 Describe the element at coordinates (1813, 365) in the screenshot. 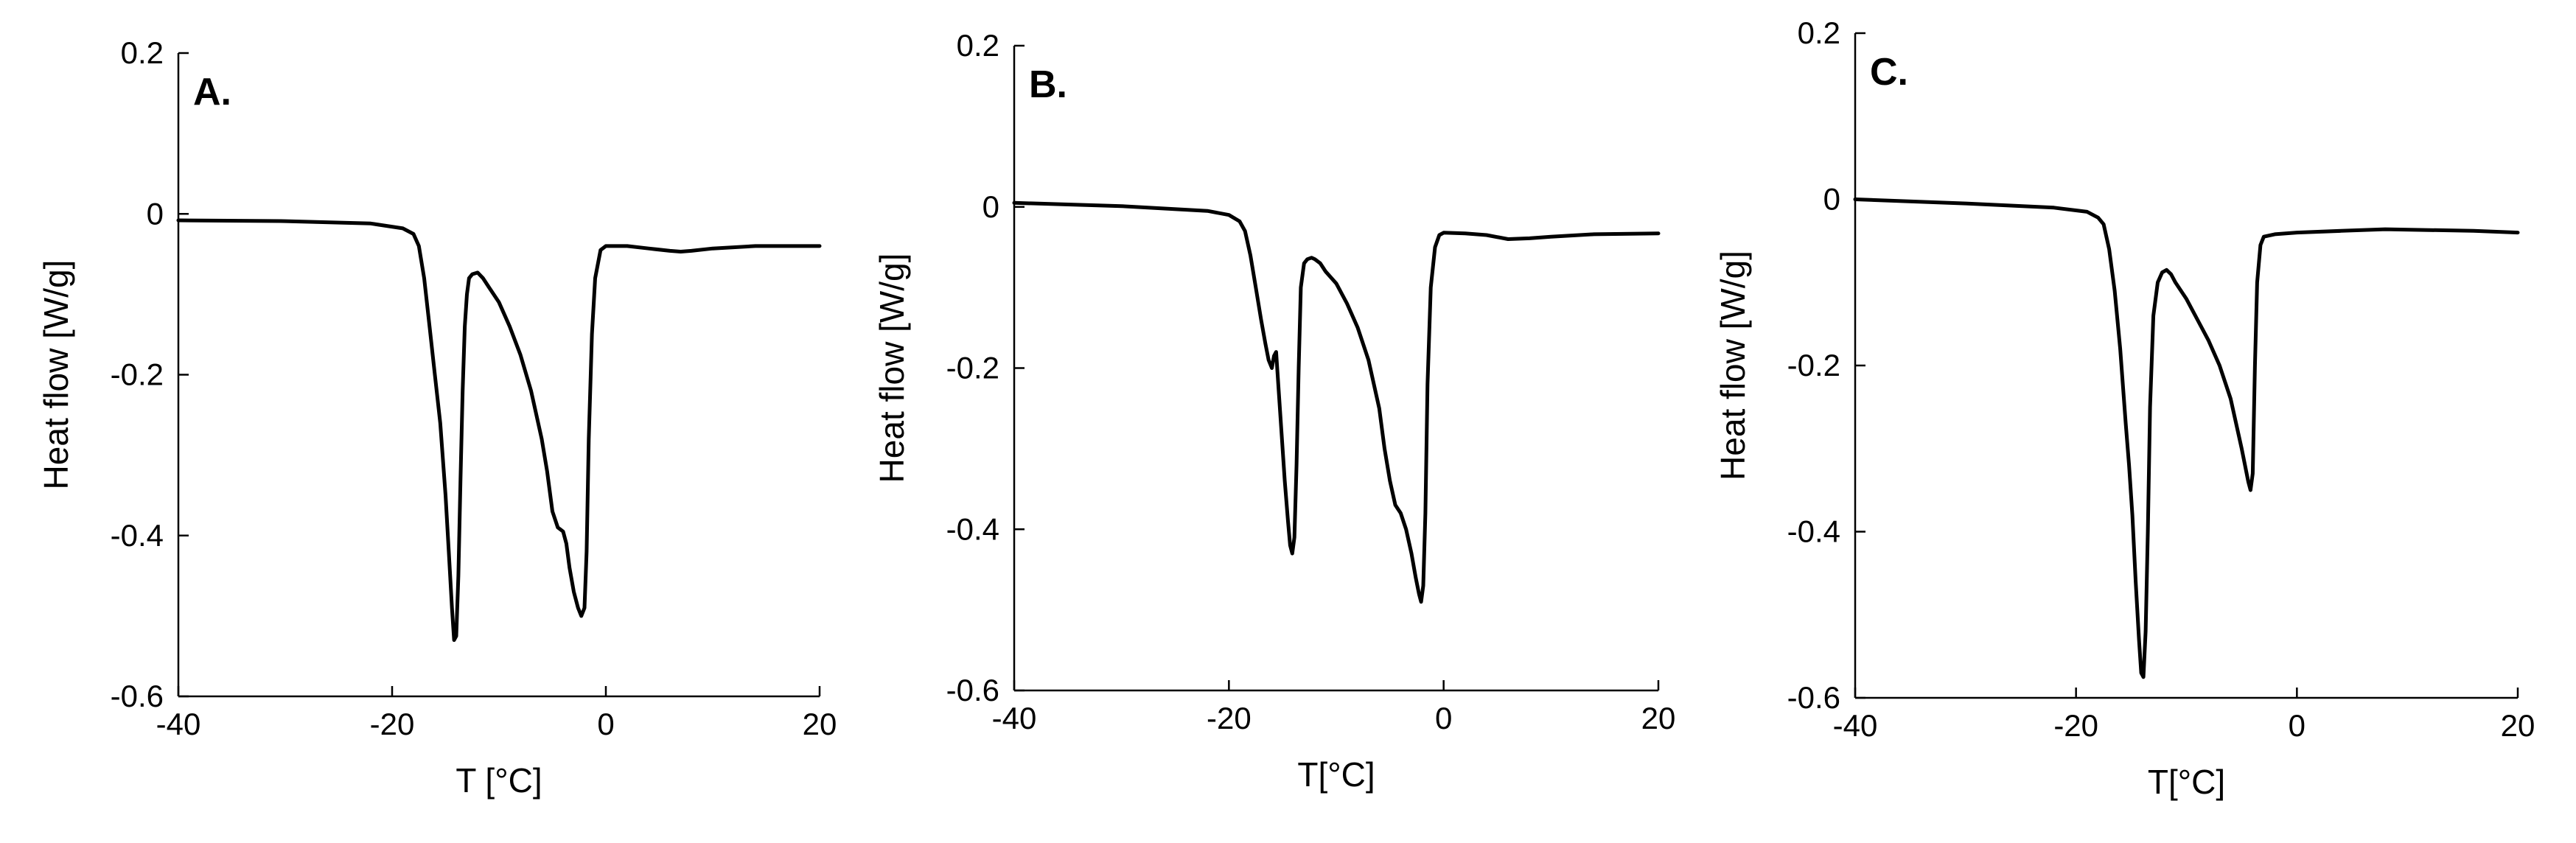

I see `y-tick-label-c: -0.2` at that location.